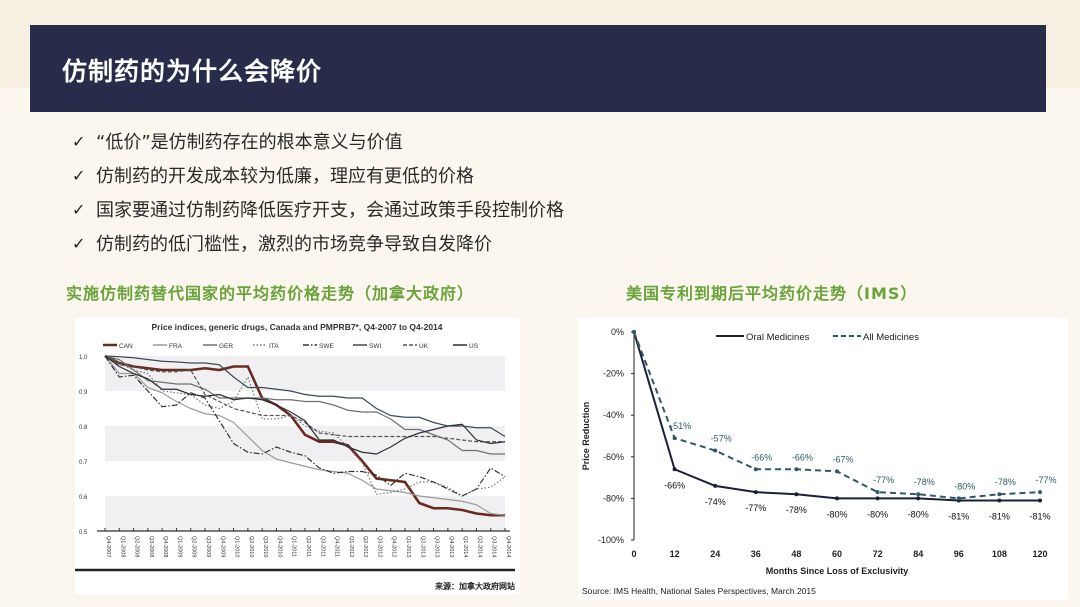 Image resolution: width=1080 pixels, height=607 pixels. Describe the element at coordinates (586, 436) in the screenshot. I see `y-axis-title: Price Reduction` at that location.